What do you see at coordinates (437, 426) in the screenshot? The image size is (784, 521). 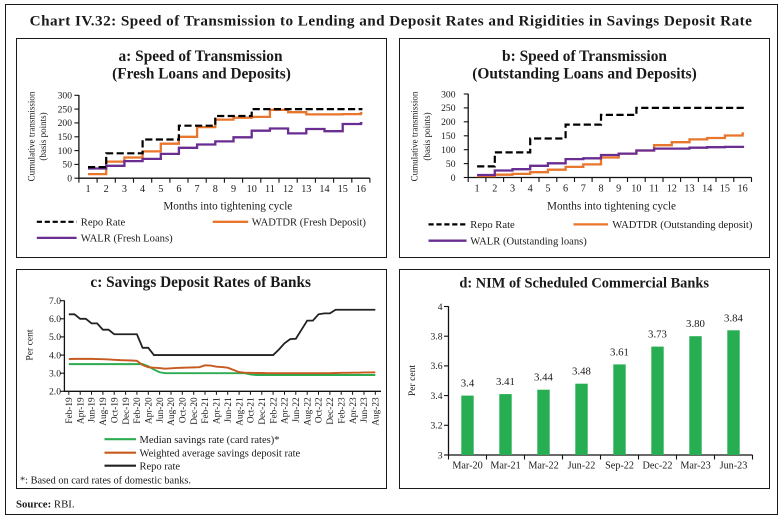 I see `svg-text: 3.2` at bounding box center [437, 426].